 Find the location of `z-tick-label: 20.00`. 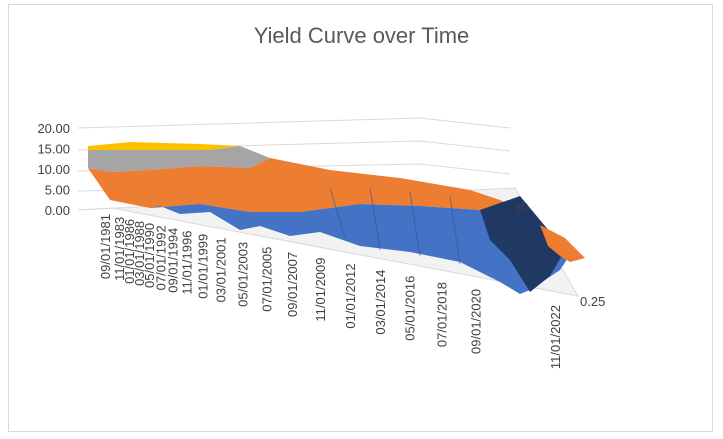

z-tick-label: 20.00 is located at coordinates (53, 128).